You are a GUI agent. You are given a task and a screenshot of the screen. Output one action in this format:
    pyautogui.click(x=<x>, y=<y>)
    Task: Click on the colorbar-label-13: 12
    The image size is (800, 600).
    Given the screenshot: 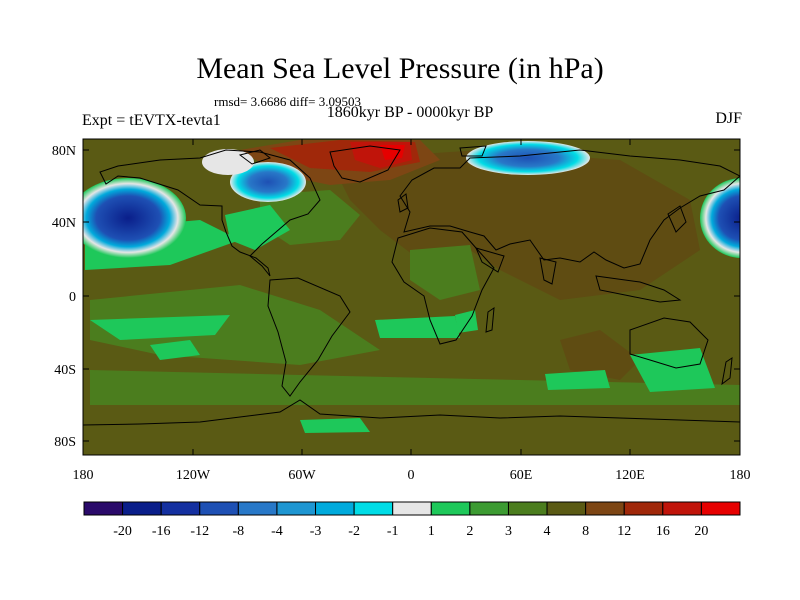 What is the action you would take?
    pyautogui.click(x=624, y=531)
    